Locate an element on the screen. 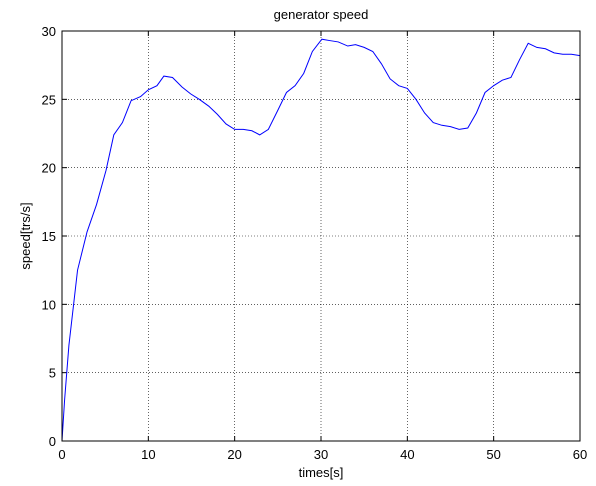 The width and height of the screenshot is (596, 486). y-tick-label: 25 is located at coordinates (49, 99).